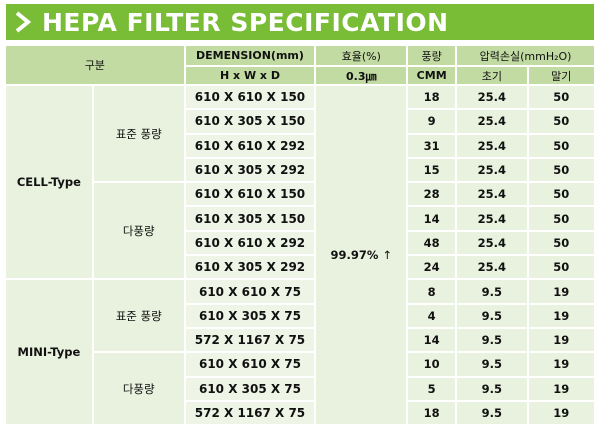  I want to click on efficiency-value: 99.97%, so click(354, 255).